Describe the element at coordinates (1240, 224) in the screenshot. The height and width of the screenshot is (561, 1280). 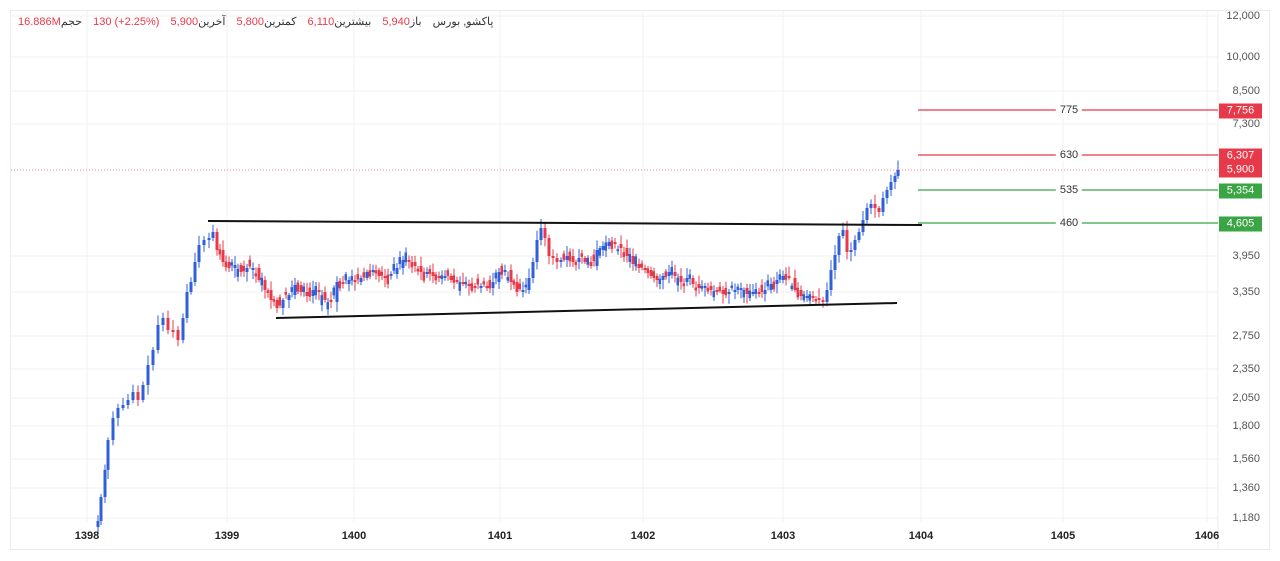
I see `level-price-tag: 4,605` at that location.